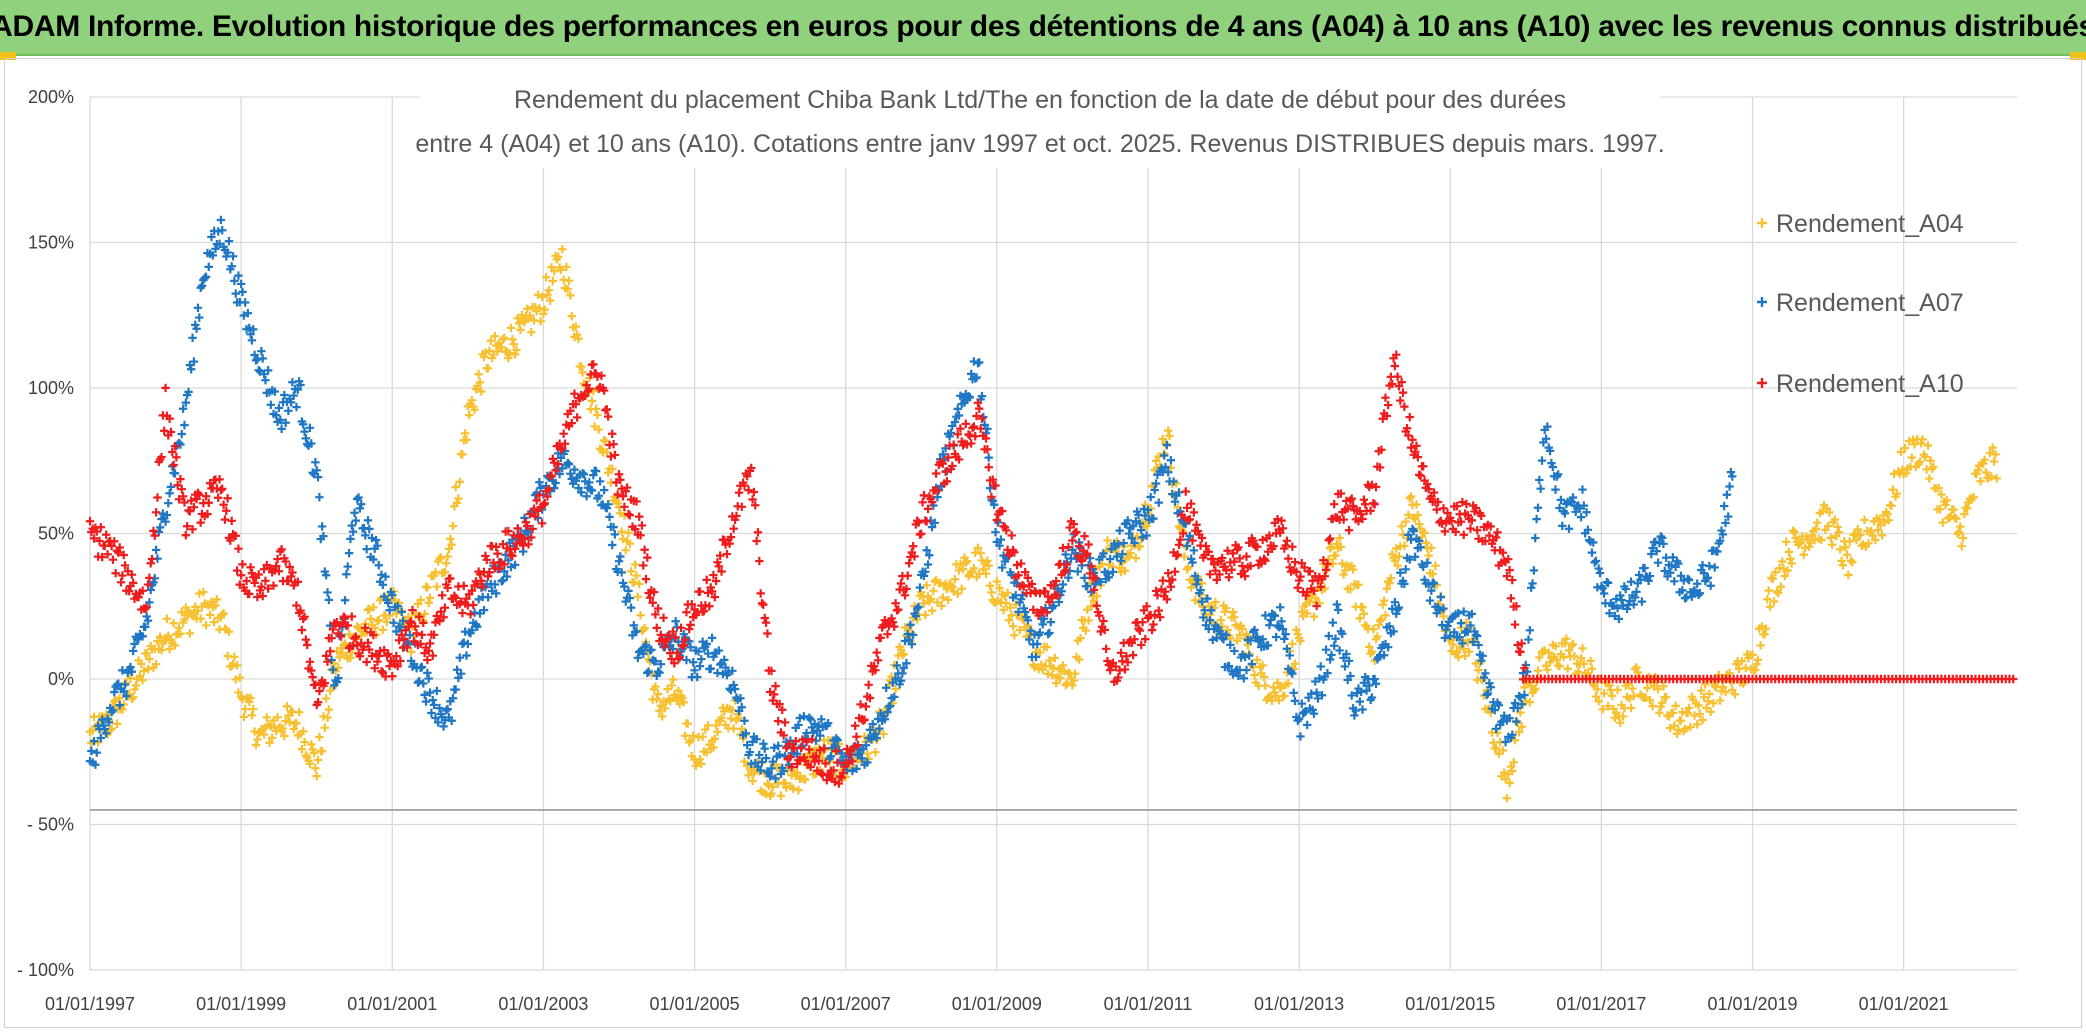  Describe the element at coordinates (543, 1004) in the screenshot. I see `x-tick-label: 01/01/2003` at that location.